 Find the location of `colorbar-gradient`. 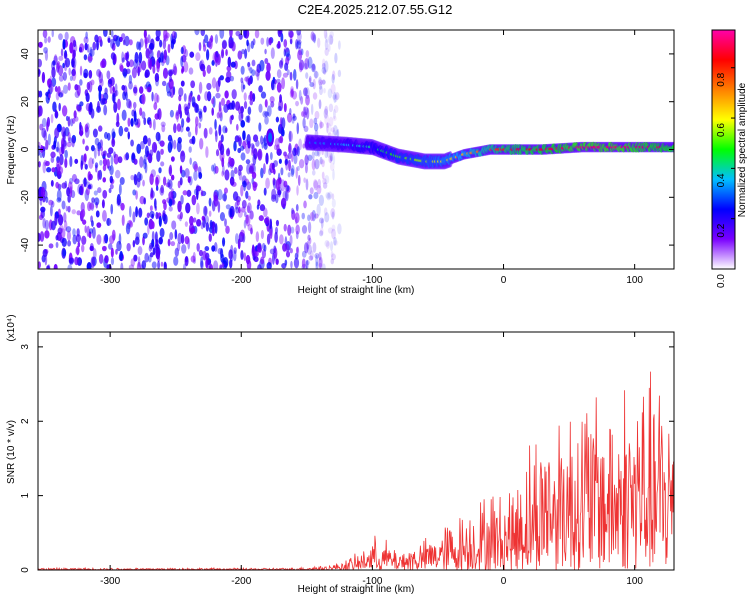

colorbar-gradient is located at coordinates (723, 149).